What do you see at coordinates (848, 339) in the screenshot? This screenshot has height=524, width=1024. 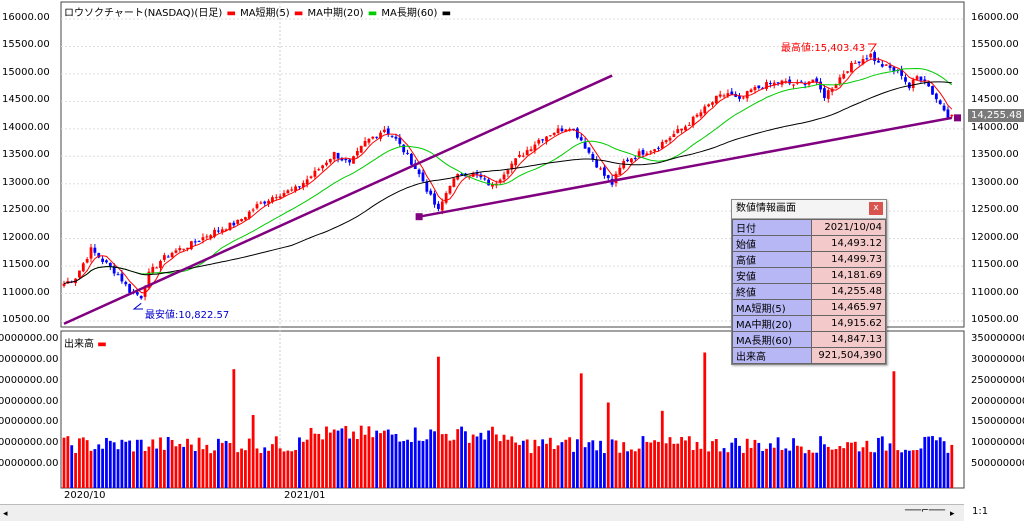 I see `data-window-value: 14,847.13` at bounding box center [848, 339].